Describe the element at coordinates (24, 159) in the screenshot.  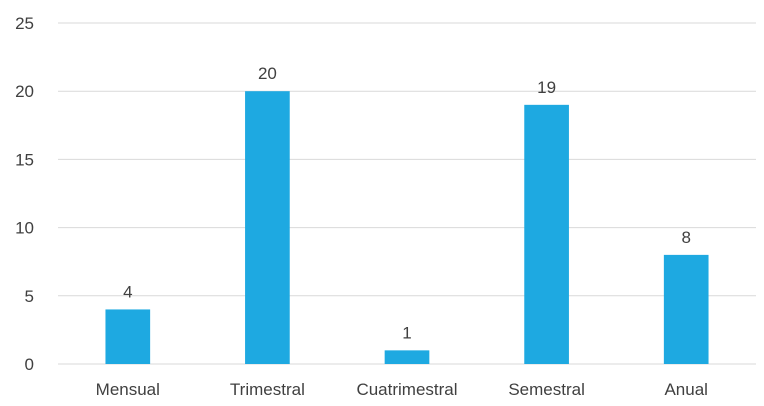
I see `y-tick-label: 15` at that location.